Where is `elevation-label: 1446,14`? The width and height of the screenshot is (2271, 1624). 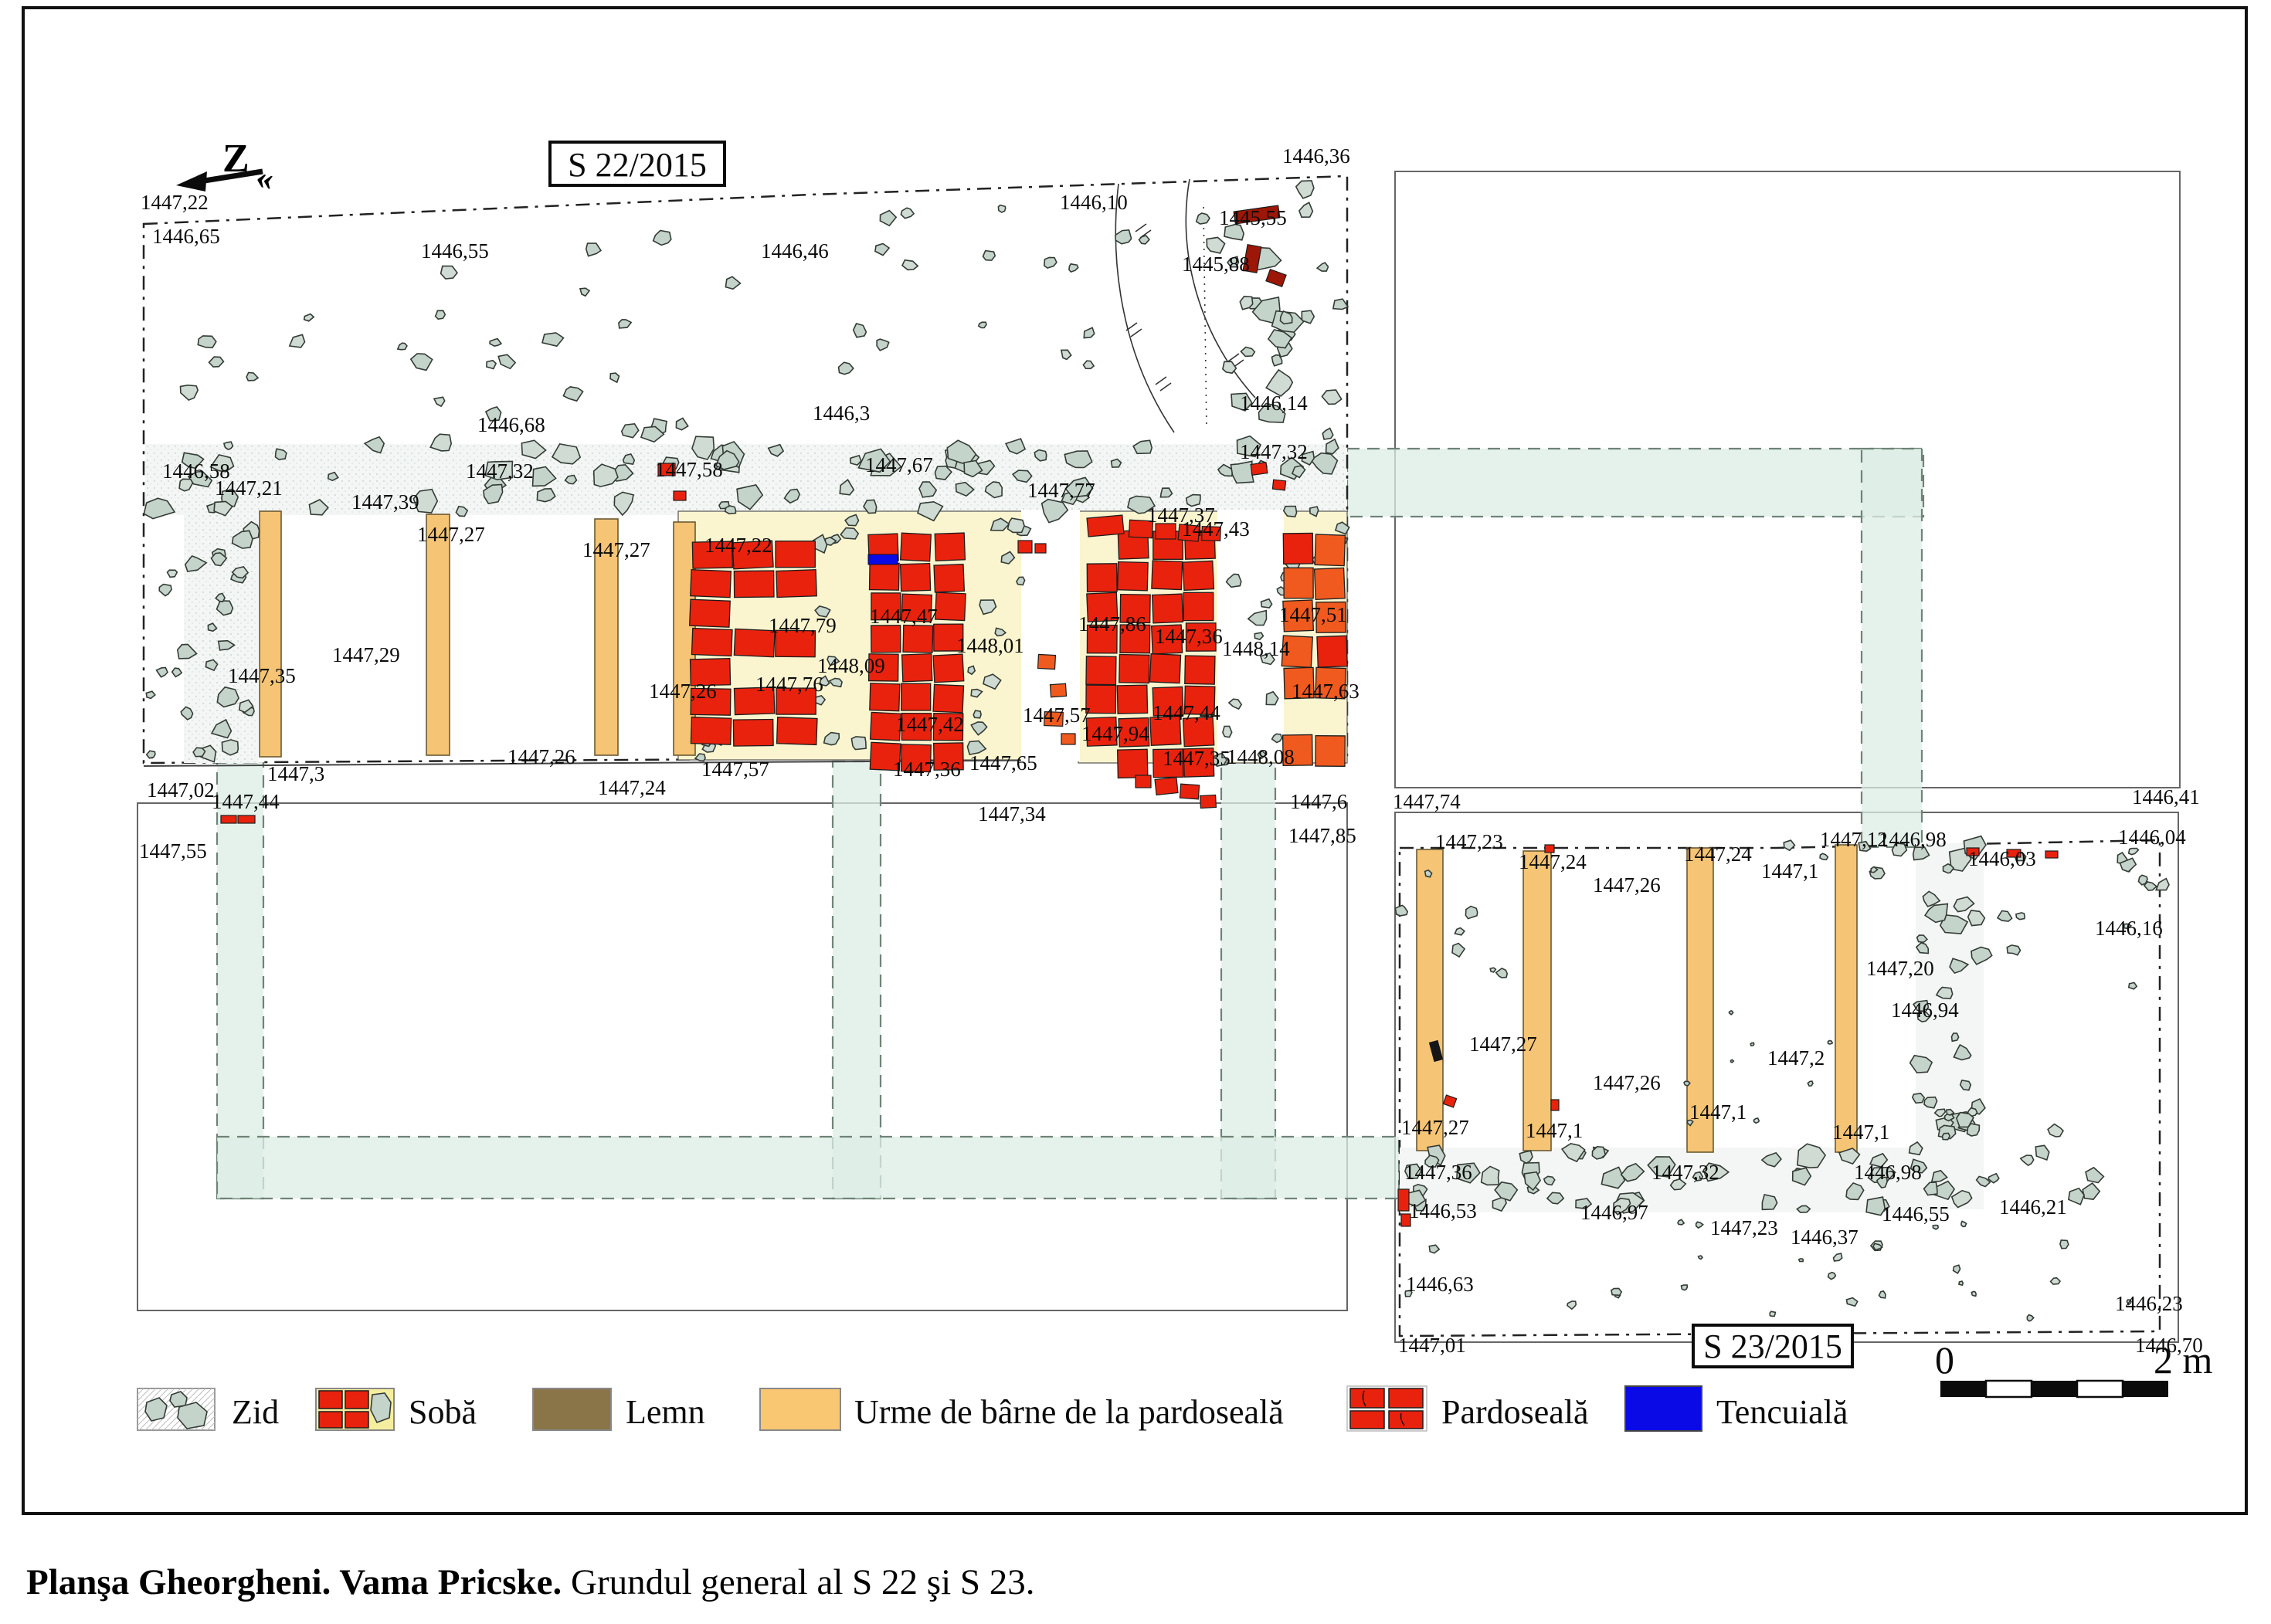 elevation-label: 1446,14 is located at coordinates (1274, 403).